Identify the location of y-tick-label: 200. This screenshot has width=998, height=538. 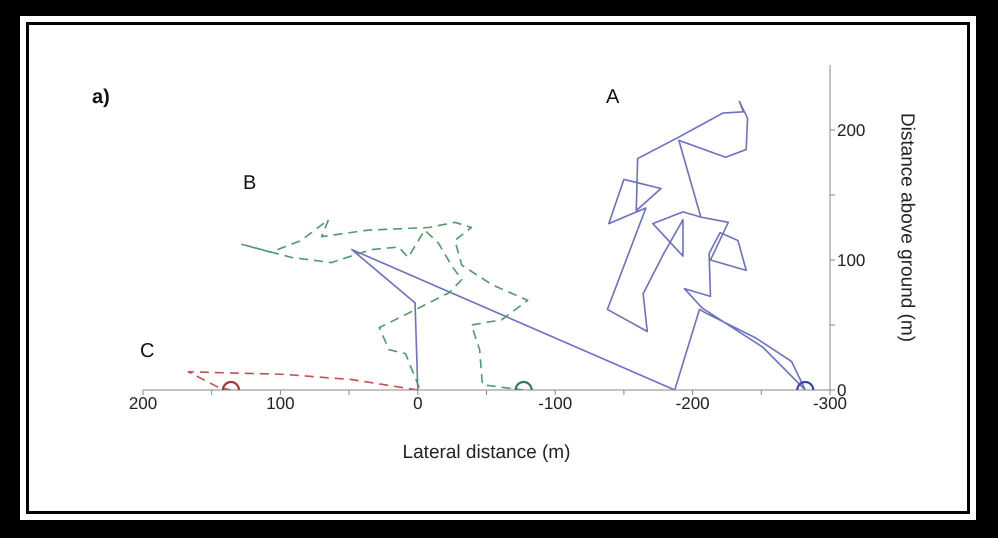
(851, 130).